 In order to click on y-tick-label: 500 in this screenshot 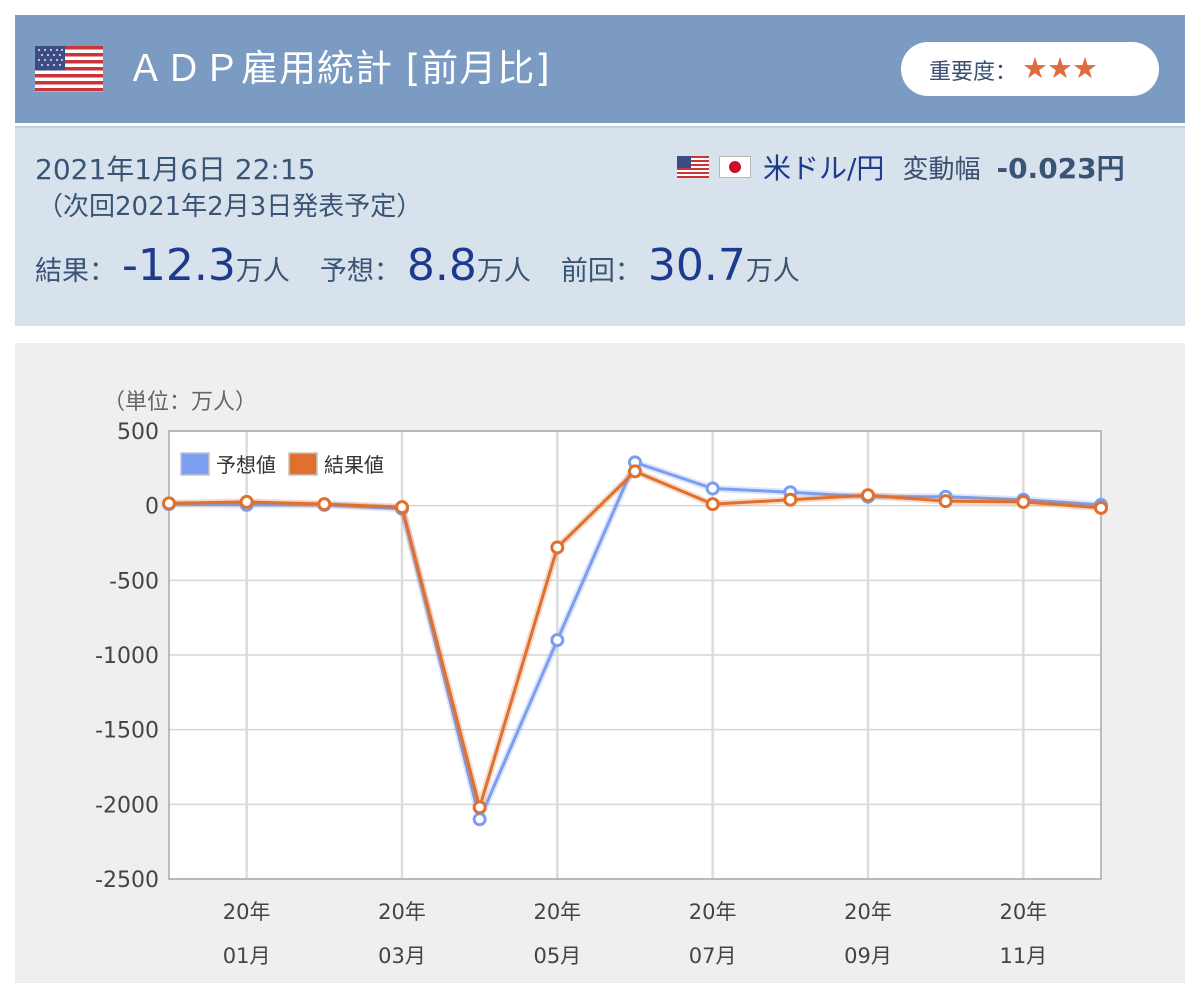, I will do `click(138, 432)`.